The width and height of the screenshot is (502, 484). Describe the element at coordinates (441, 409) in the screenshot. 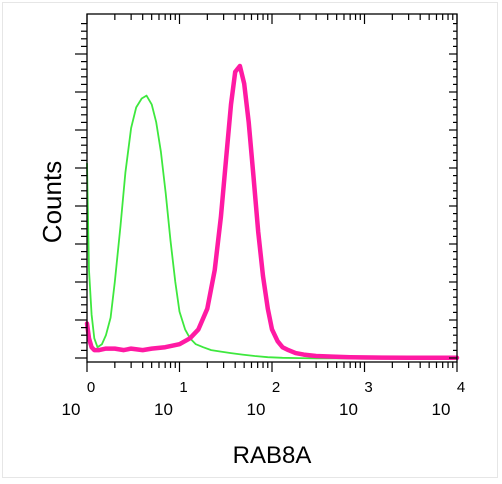

I see `x-tick-label-base-4: 10` at that location.